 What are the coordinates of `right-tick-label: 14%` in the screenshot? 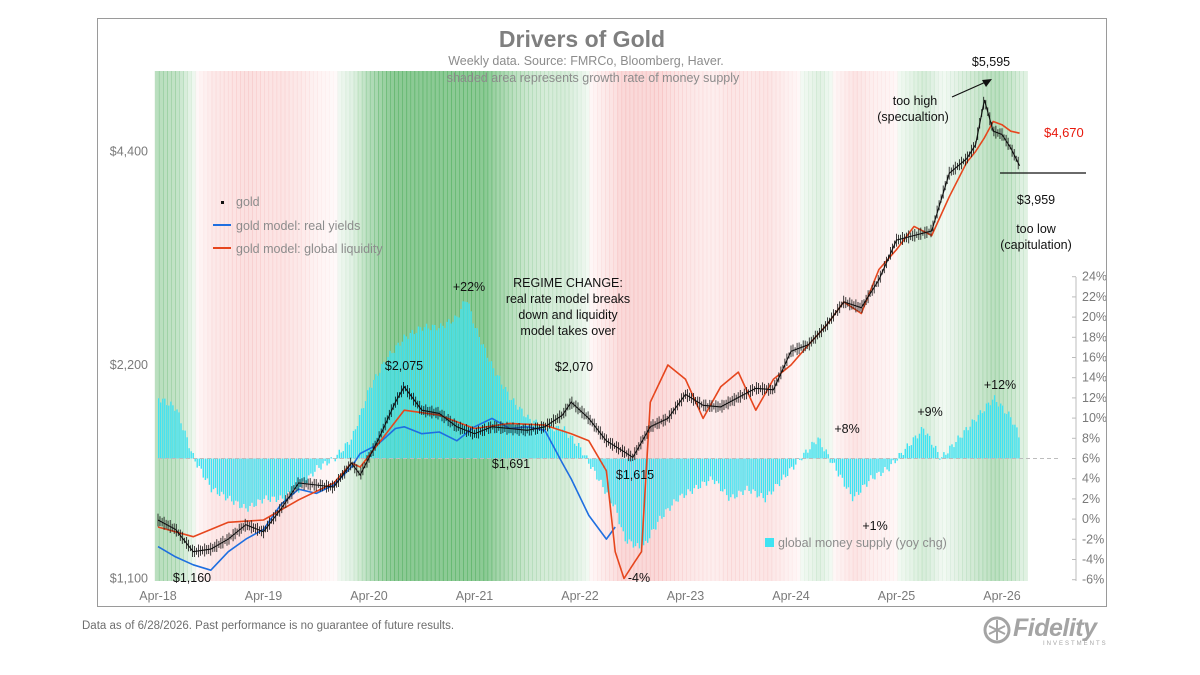 It's located at (1094, 378).